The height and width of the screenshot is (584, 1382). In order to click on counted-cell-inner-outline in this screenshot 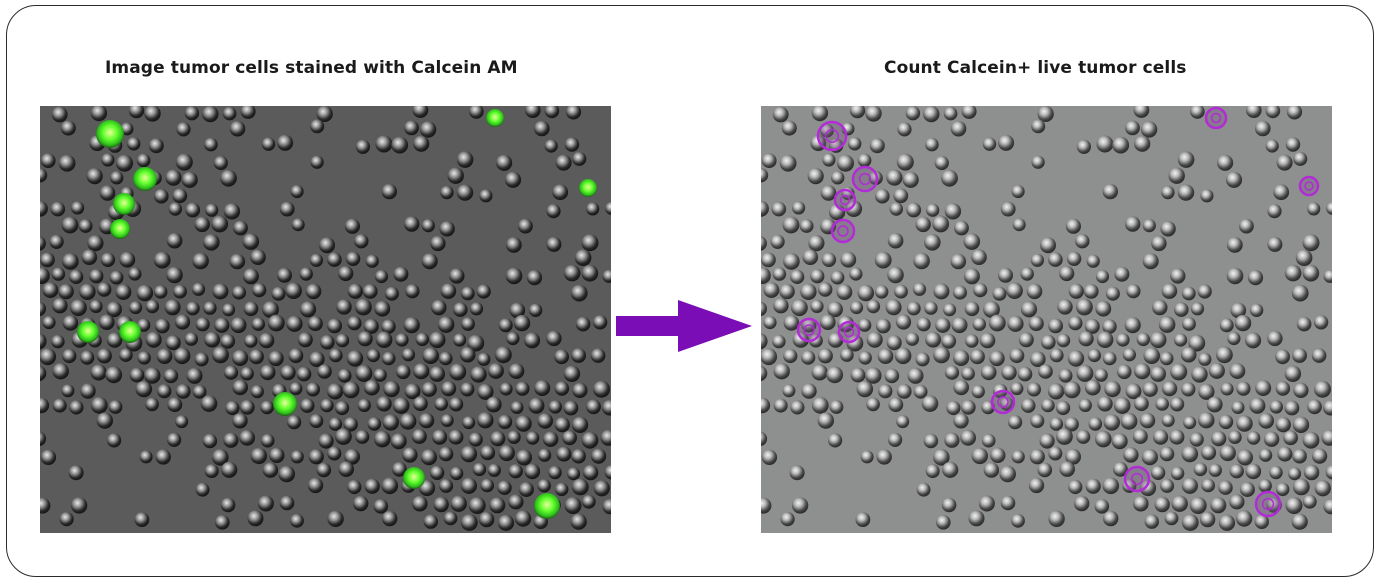, I will do `click(832, 136)`.